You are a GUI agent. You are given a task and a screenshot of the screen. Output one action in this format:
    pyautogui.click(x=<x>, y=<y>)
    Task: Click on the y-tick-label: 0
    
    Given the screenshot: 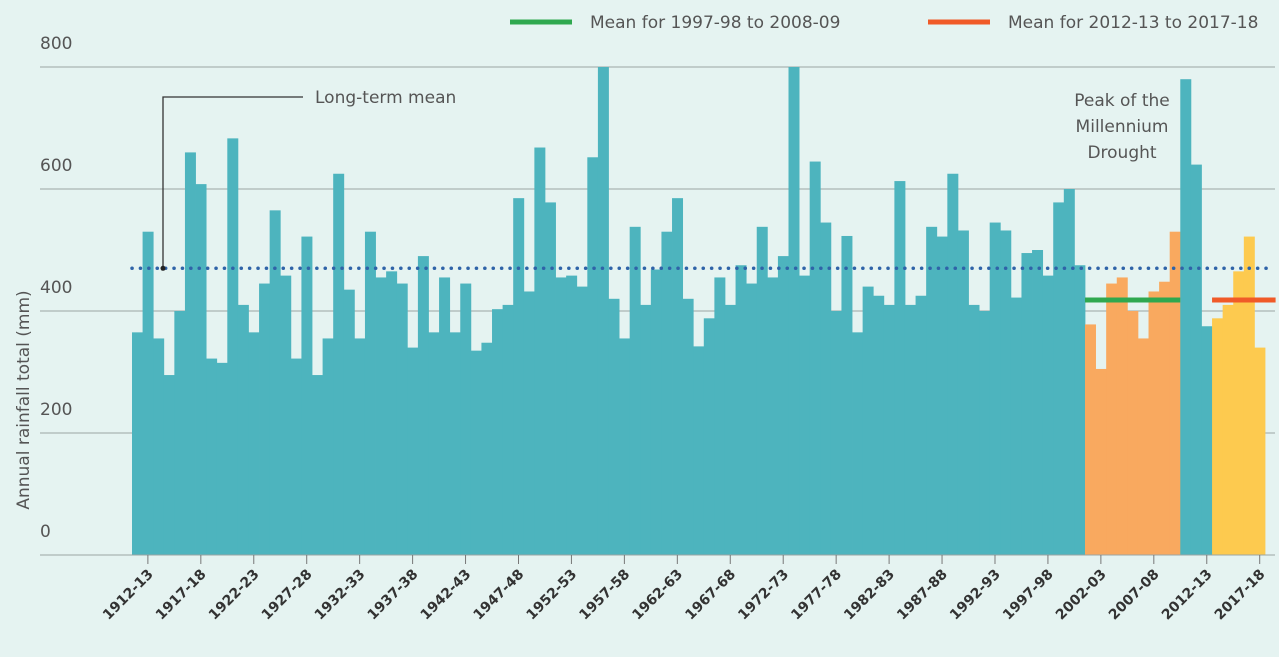 What is the action you would take?
    pyautogui.click(x=45, y=532)
    